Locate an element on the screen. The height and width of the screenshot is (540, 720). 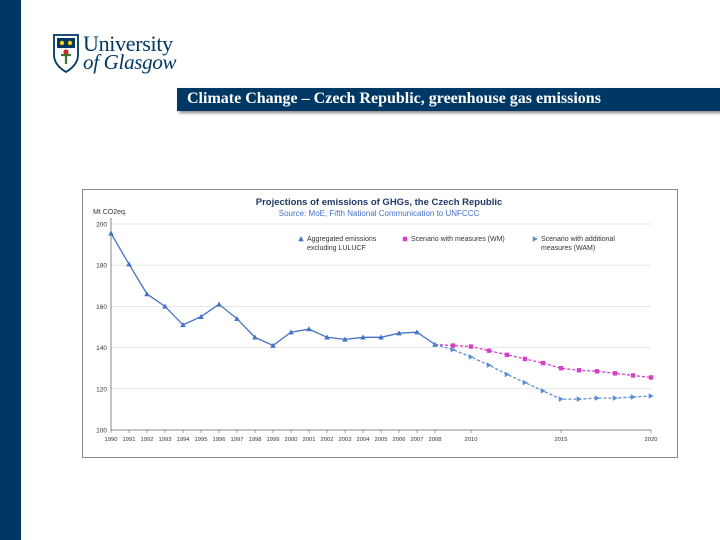
x-tick-label: 2020 is located at coordinates (651, 440).